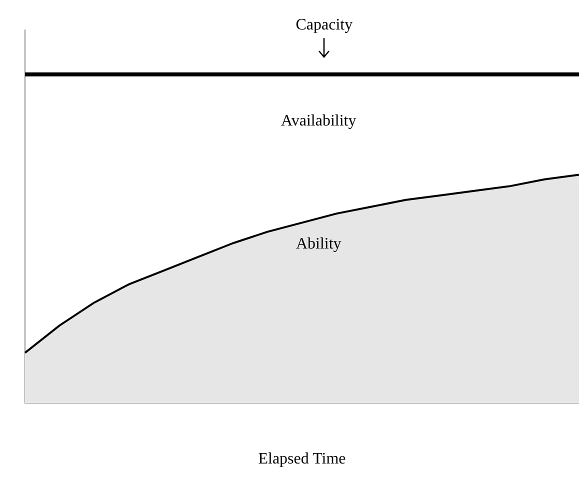 Image resolution: width=579 pixels, height=477 pixels. I want to click on x-axis-title: Elapsed Time, so click(302, 459).